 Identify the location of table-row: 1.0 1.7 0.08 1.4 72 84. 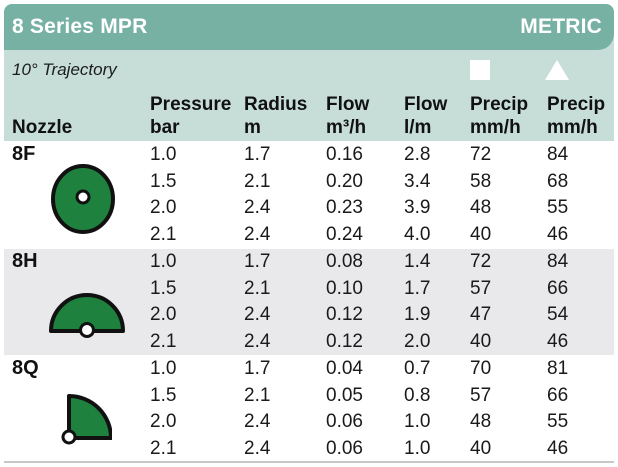
(309, 262).